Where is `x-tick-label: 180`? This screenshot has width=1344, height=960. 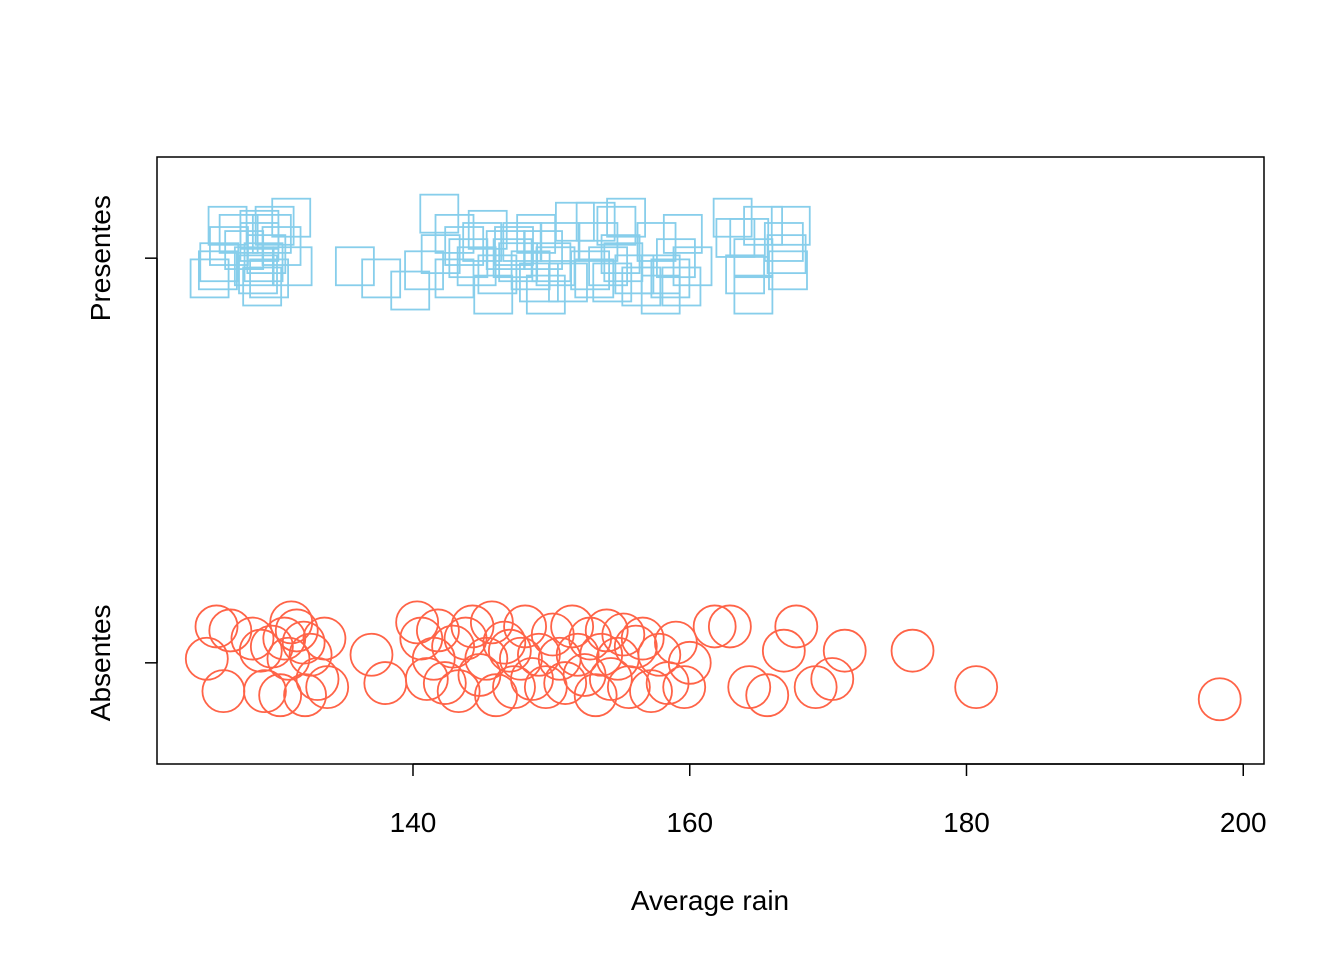
x-tick-label: 180 is located at coordinates (966, 822).